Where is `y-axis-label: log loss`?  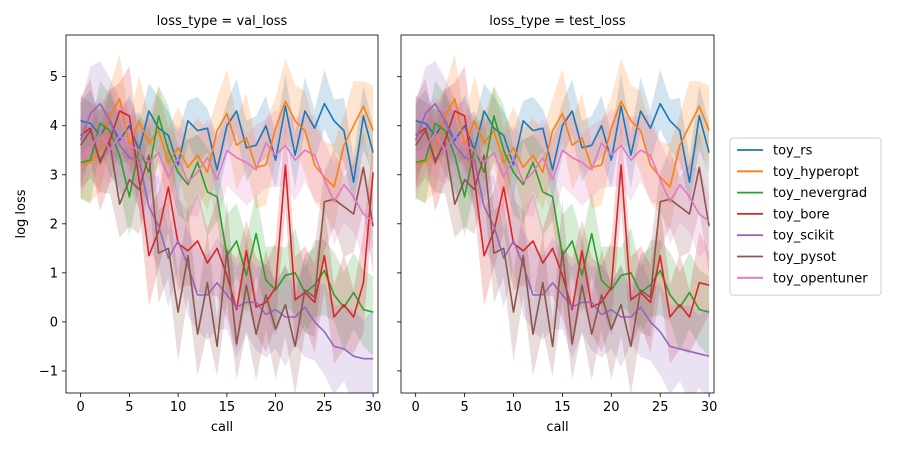 y-axis-label: log loss is located at coordinates (21, 213).